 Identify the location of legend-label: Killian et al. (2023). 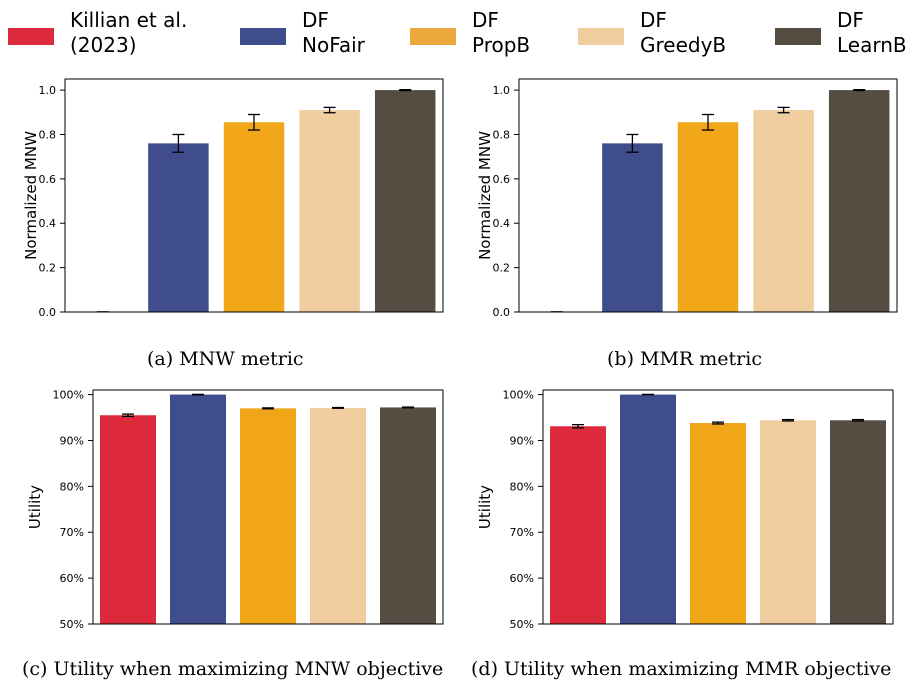
(128, 33).